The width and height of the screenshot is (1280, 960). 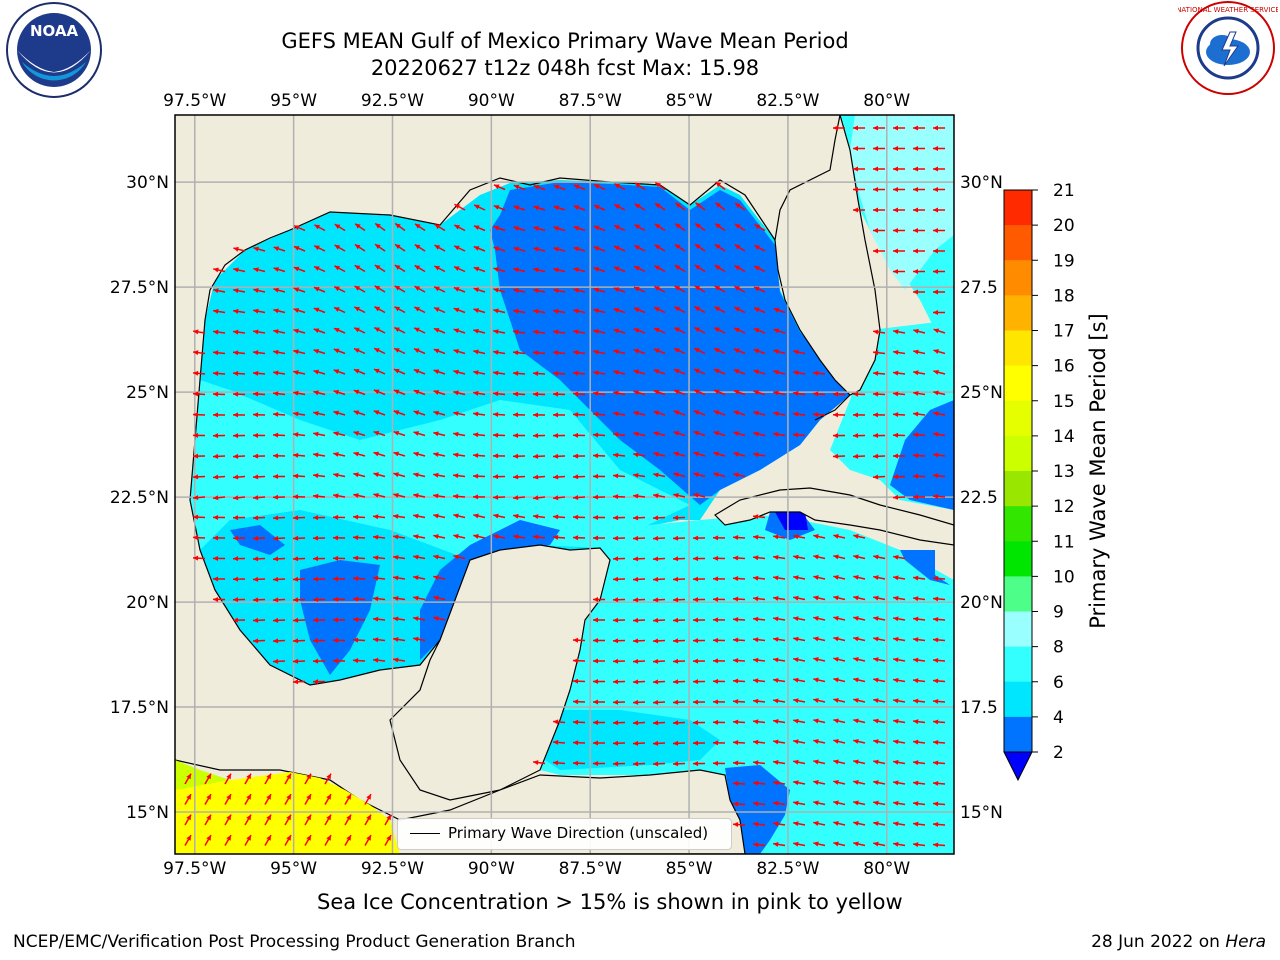 I want to click on carib-east-blue, so click(x=925, y=567).